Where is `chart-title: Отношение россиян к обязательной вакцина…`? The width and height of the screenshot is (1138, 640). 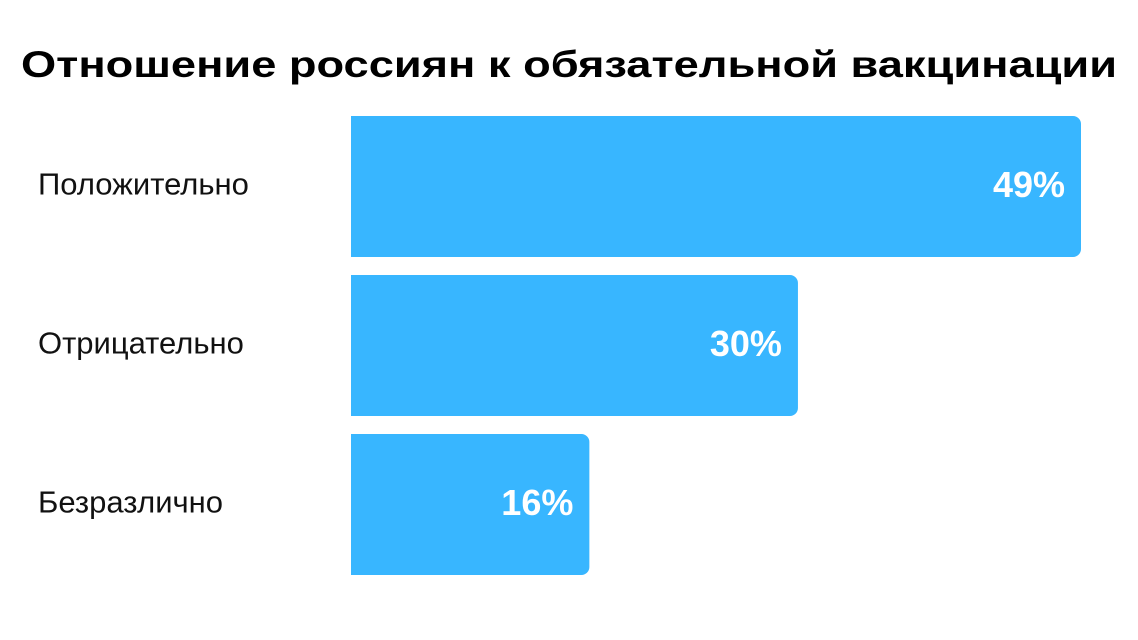
chart-title: Отношение россиян к обязательной вакцина… is located at coordinates (569, 64).